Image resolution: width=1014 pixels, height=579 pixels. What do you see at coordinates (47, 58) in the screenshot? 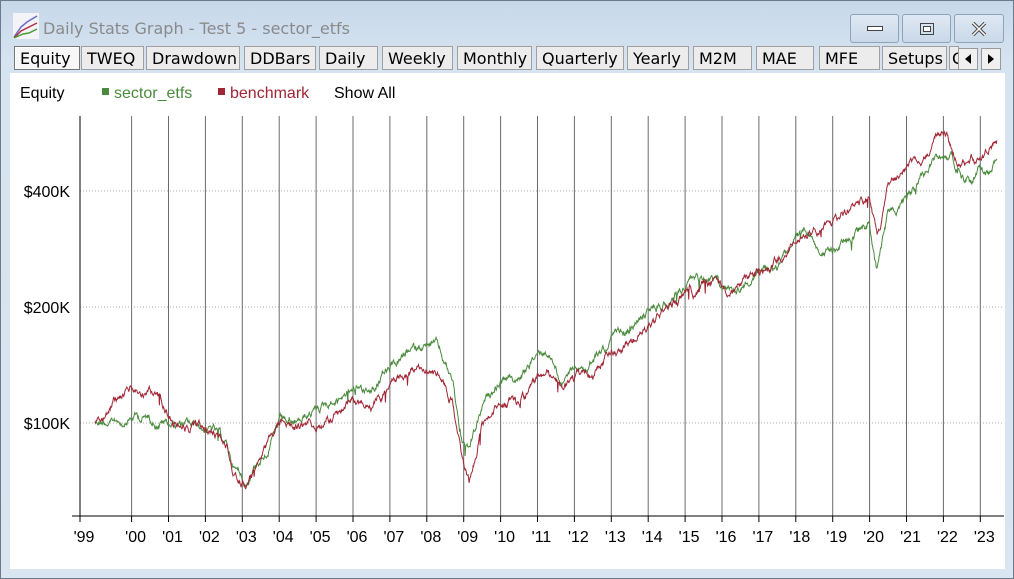
I see `tab-equity: Equity` at bounding box center [47, 58].